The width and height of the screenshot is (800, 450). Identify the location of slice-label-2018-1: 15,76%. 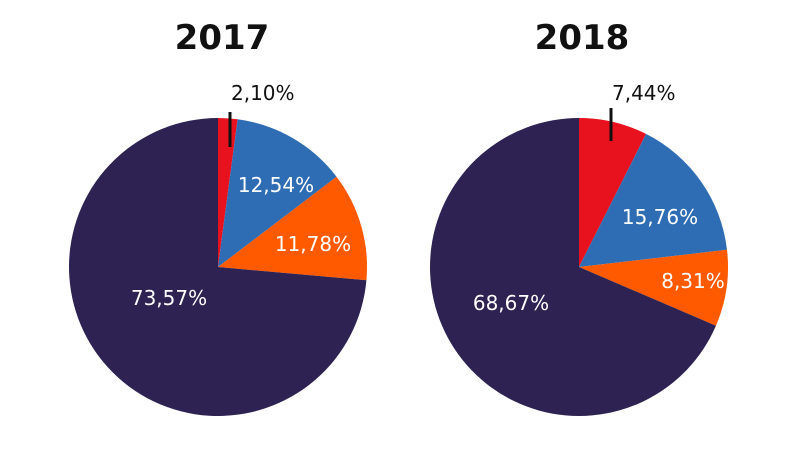
(660, 217).